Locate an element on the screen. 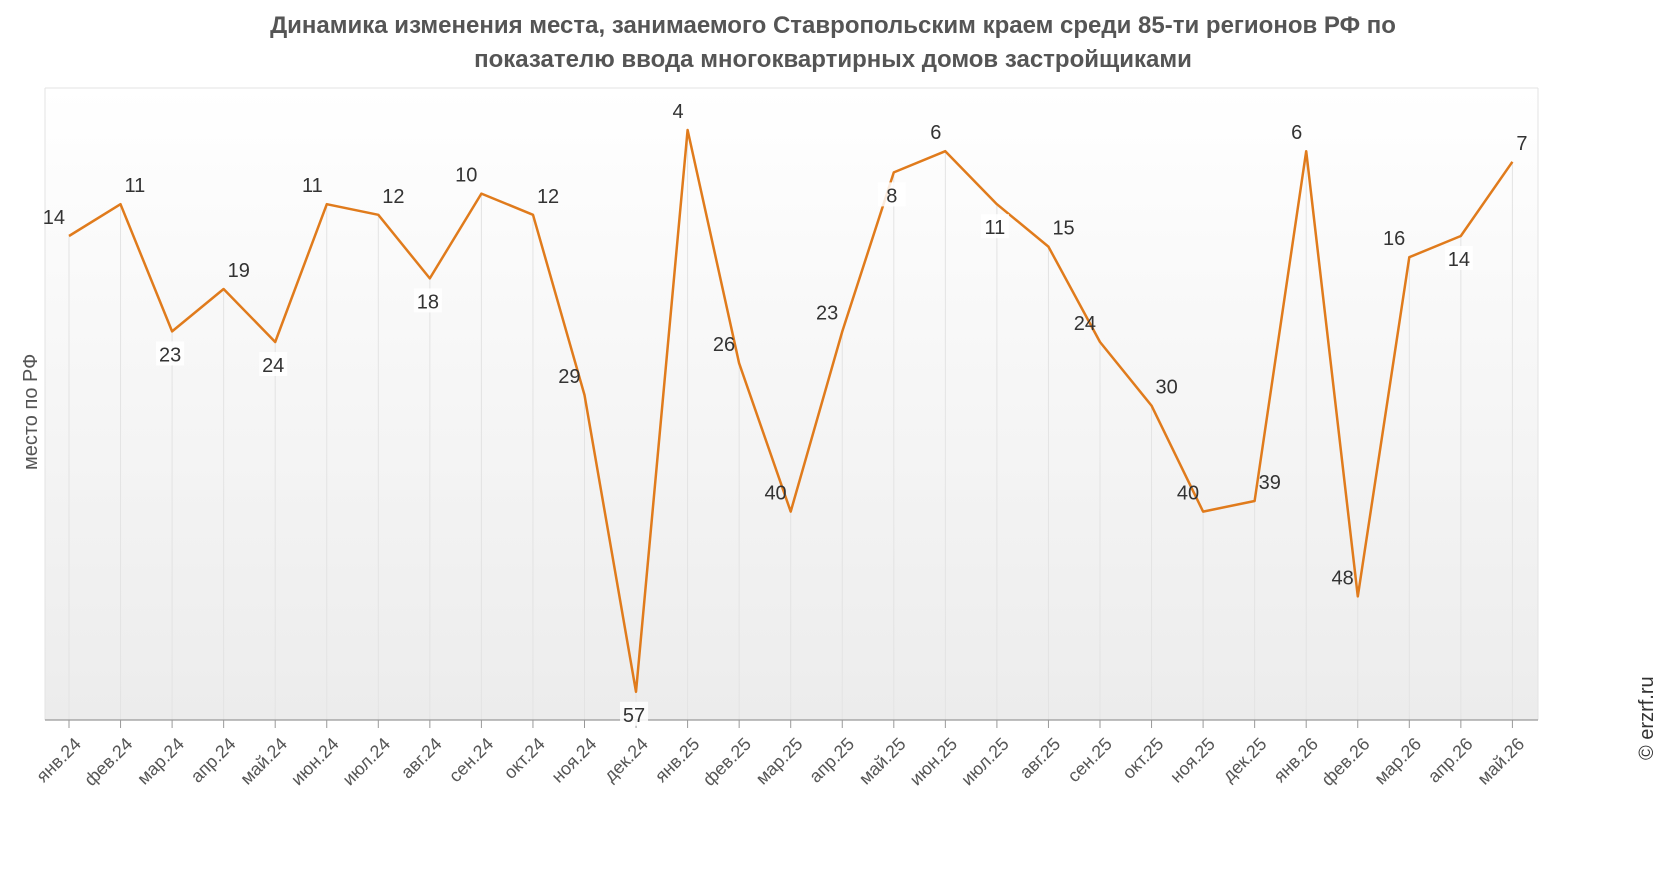  x-tick-label: дек.24 is located at coordinates (626, 760).